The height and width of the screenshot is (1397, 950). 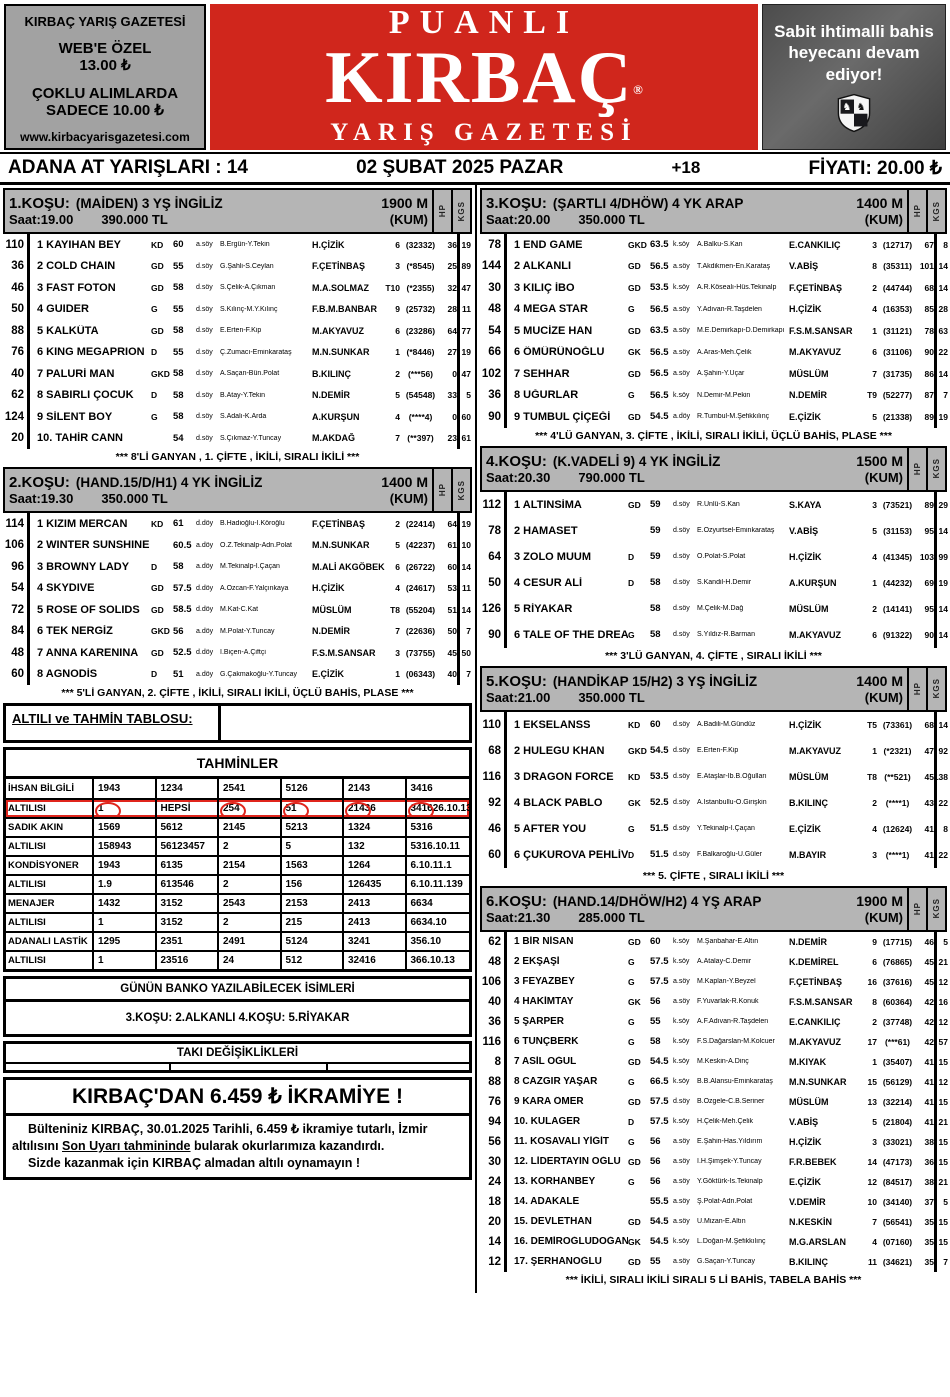 What do you see at coordinates (420, 395) in the screenshot?
I see `form-figures: (54548)` at bounding box center [420, 395].